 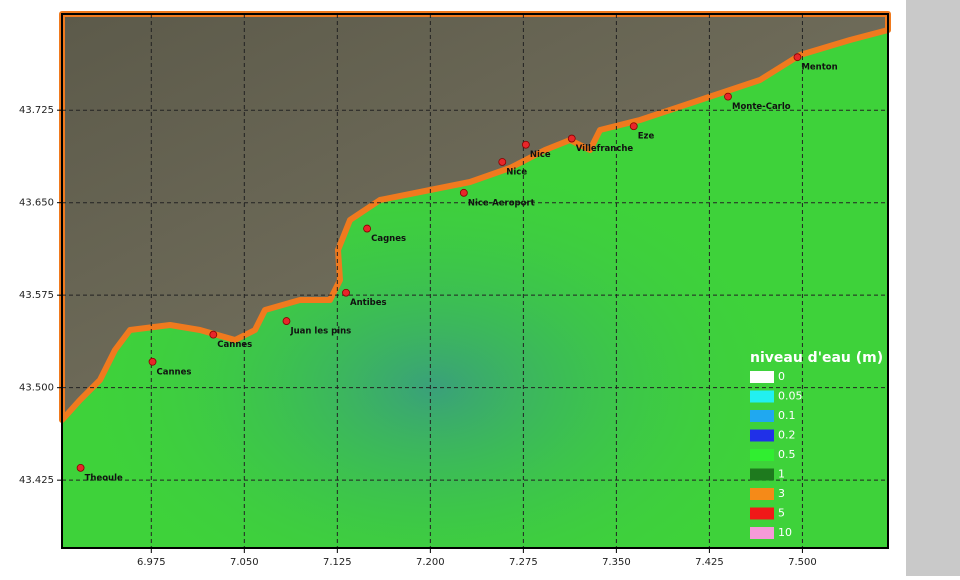 I want to click on place-label: Antibes, so click(x=368, y=303).